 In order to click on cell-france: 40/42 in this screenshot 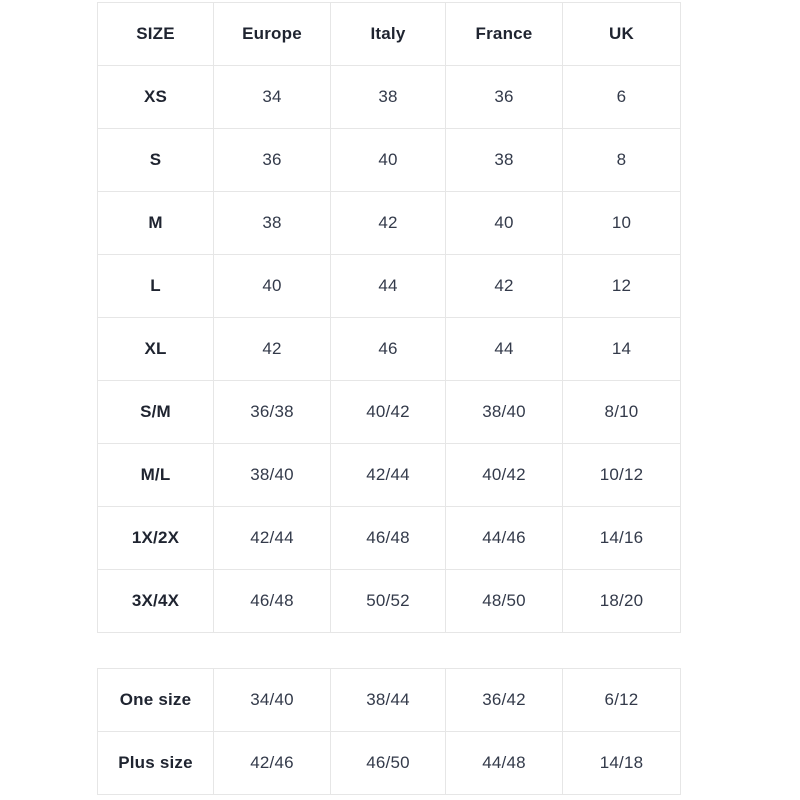, I will do `click(504, 475)`.